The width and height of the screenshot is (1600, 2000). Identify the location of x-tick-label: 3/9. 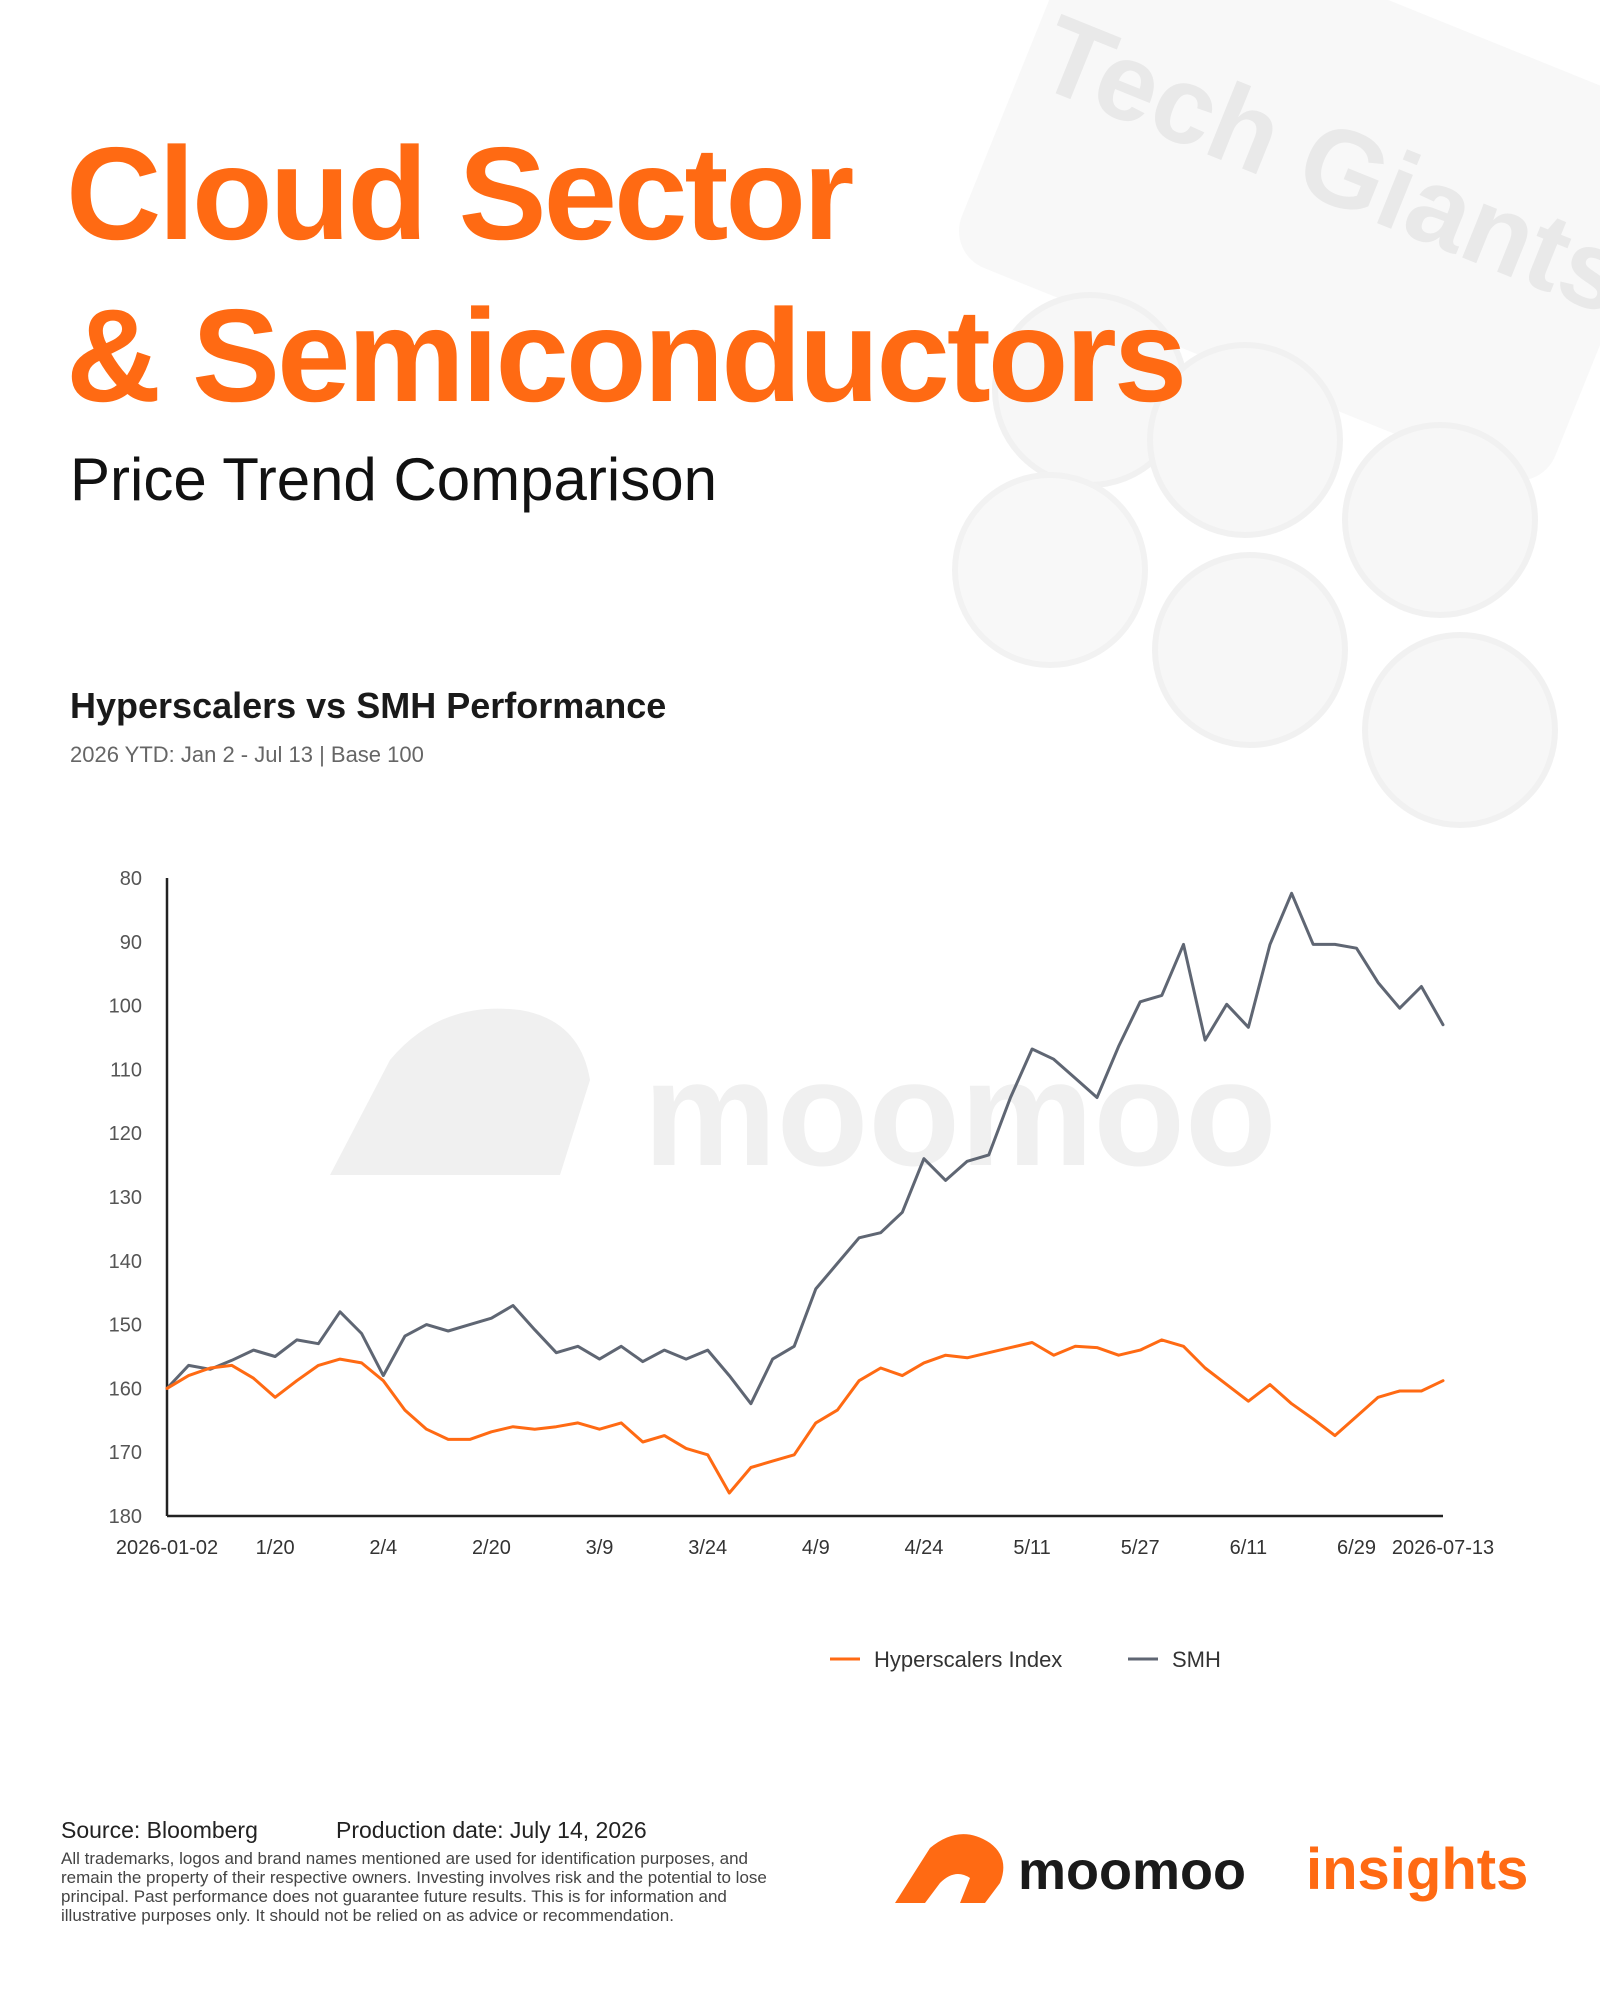
(600, 1548).